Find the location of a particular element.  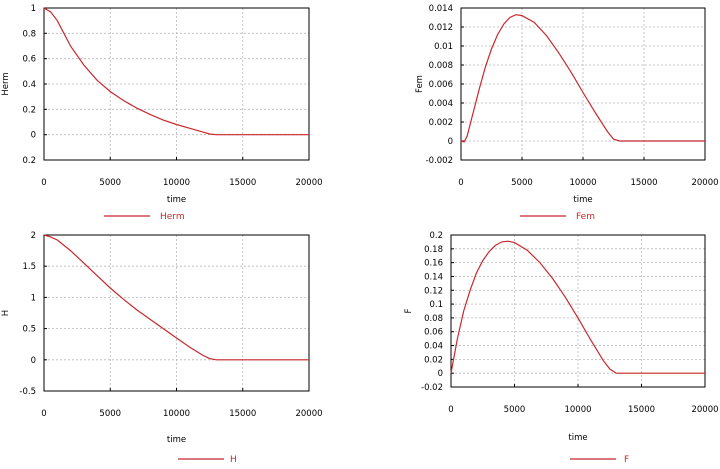

chart-1-xtick-label: 0 is located at coordinates (43, 183).